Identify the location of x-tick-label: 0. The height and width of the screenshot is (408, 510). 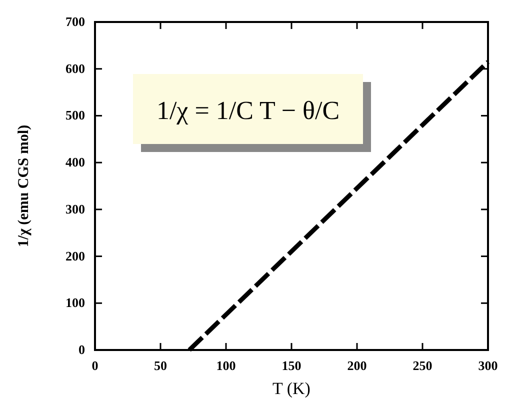
(95, 365).